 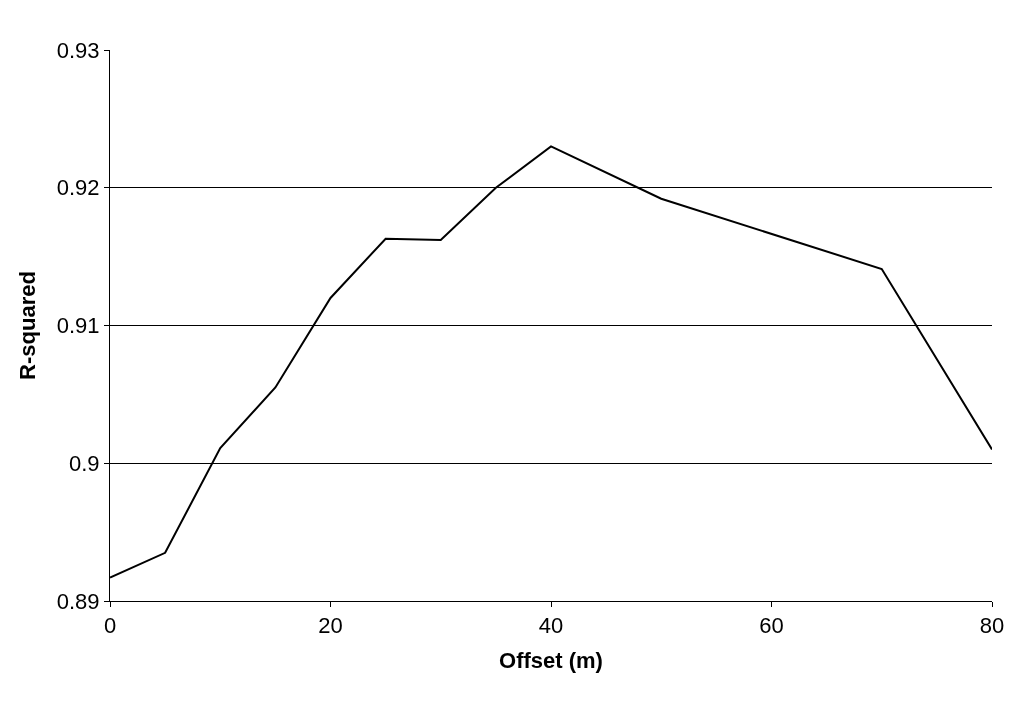 I want to click on y-tick-label: 0.9, so click(x=84, y=463).